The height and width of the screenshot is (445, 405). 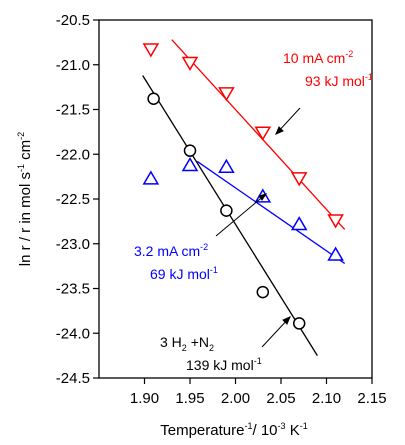 What do you see at coordinates (73, 110) in the screenshot?
I see `y-tick-label: -21.5` at bounding box center [73, 110].